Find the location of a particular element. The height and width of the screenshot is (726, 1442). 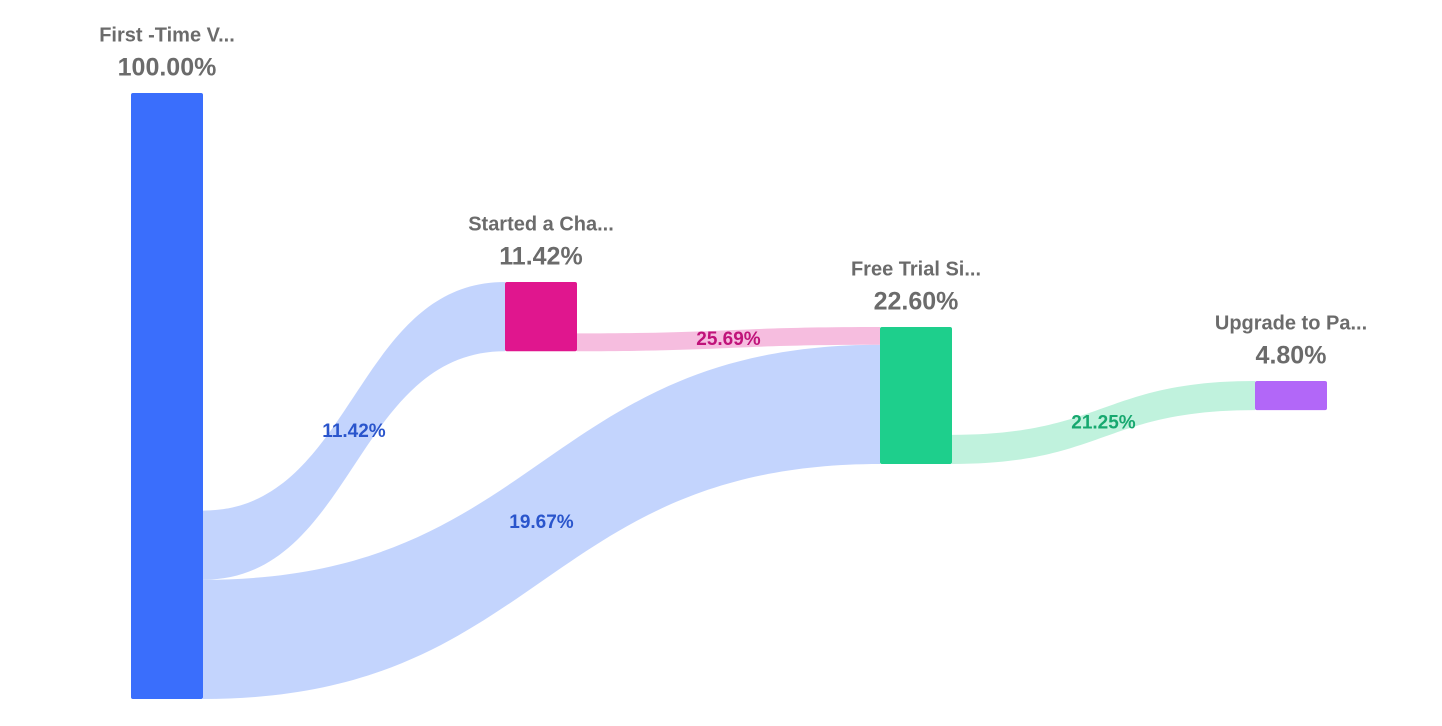

node-value: 22.60% is located at coordinates (916, 302).